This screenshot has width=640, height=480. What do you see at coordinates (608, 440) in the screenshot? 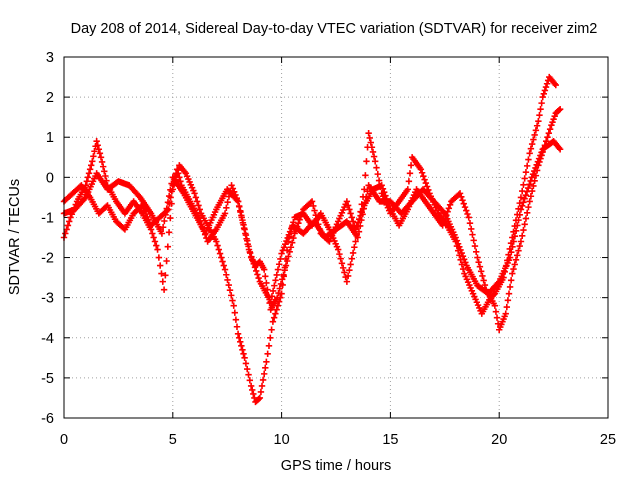
I see `x-tick-label: 25` at bounding box center [608, 440].